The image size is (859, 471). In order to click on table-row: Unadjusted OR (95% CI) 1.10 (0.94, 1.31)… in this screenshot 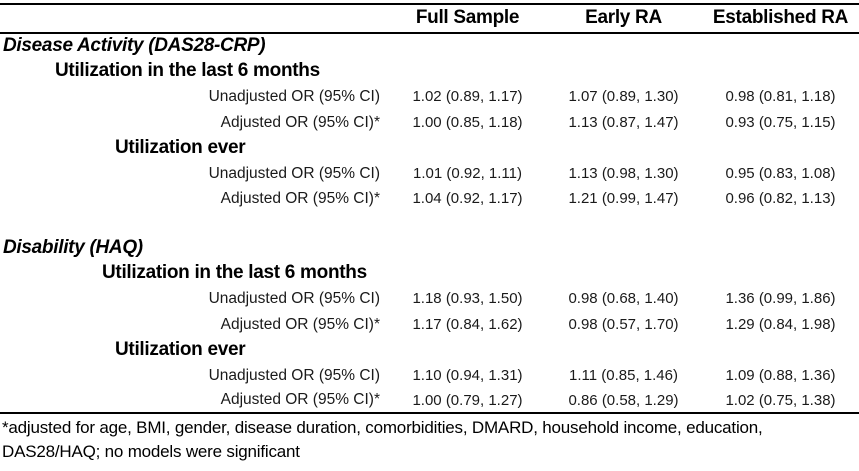, I will do `click(429, 375)`.